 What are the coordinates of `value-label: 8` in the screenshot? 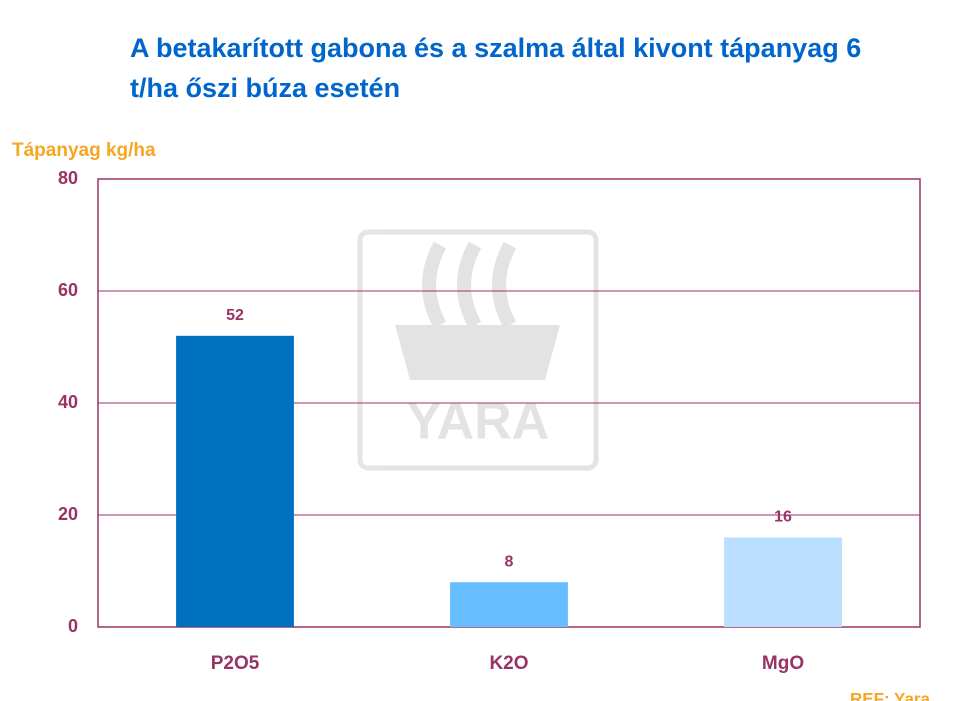 It's located at (509, 561).